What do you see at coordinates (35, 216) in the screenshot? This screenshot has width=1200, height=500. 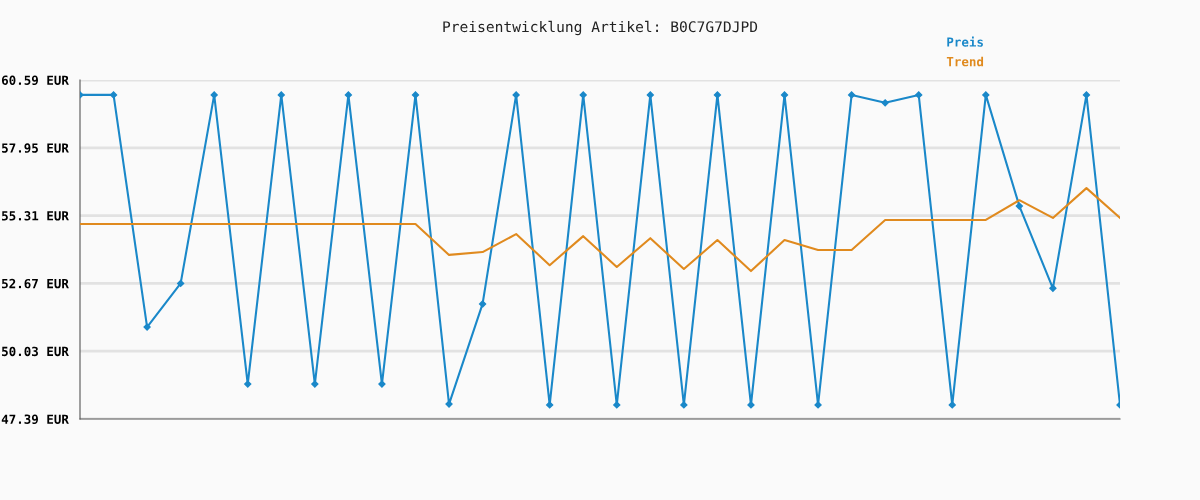 I see `y-tick-label: 55.31 EUR` at bounding box center [35, 216].